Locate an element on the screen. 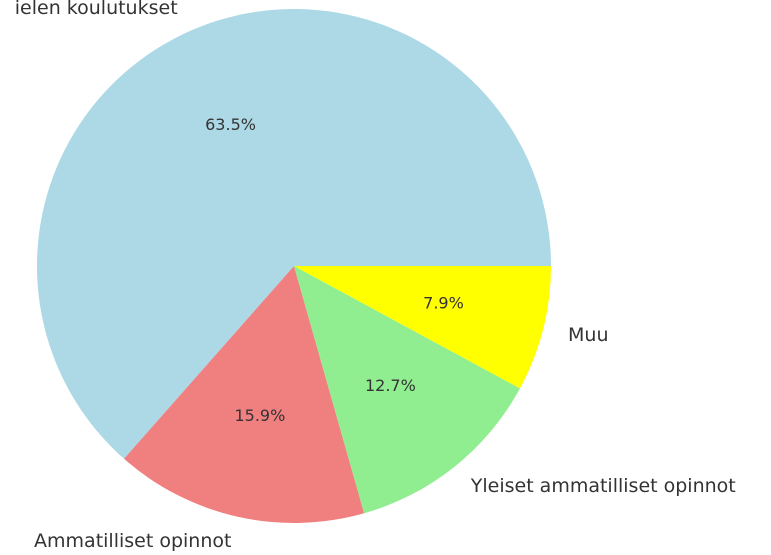 The image size is (771, 555). slice-label: Muu is located at coordinates (588, 335).